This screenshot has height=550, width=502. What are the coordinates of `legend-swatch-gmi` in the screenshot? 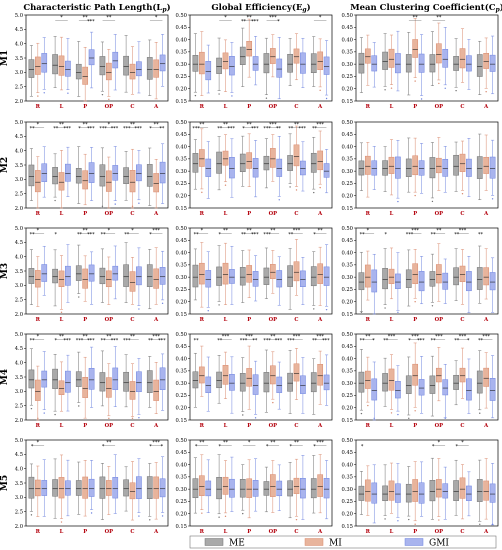 It's located at (414, 542).